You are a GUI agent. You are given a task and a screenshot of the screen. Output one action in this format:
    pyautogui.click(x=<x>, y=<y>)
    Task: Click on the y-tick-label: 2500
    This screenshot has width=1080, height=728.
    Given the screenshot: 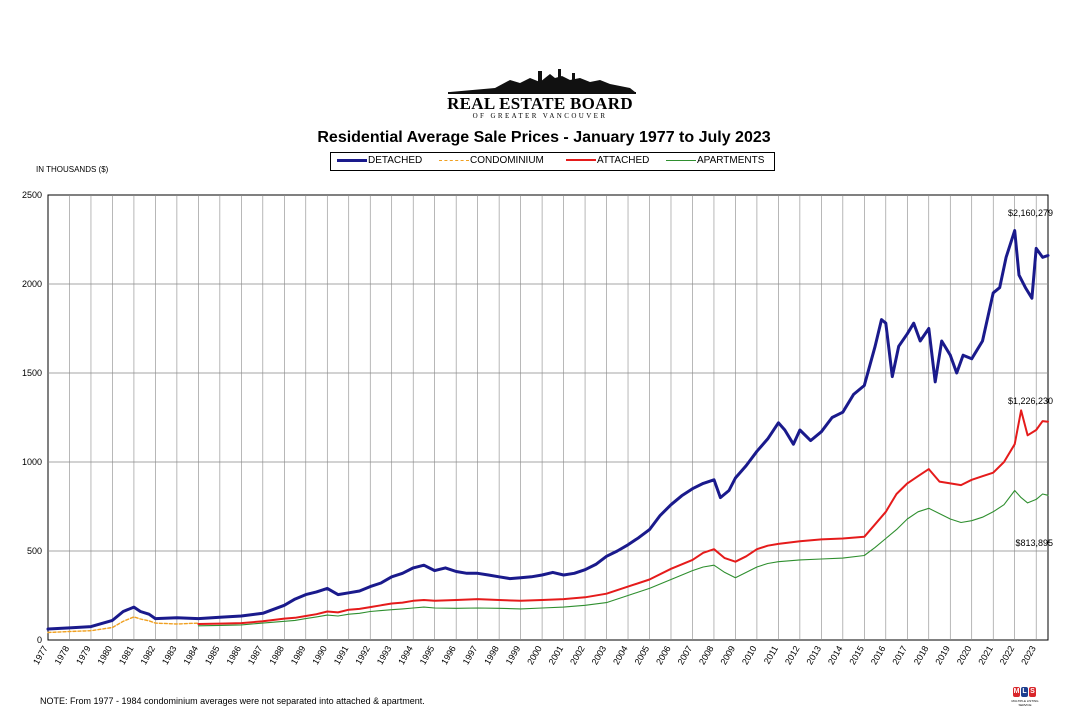 What is the action you would take?
    pyautogui.click(x=32, y=195)
    